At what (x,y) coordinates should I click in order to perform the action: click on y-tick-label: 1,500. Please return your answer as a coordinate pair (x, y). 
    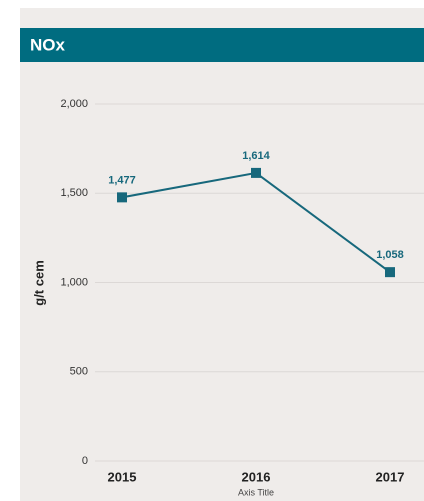
    Looking at the image, I should click on (74, 193).